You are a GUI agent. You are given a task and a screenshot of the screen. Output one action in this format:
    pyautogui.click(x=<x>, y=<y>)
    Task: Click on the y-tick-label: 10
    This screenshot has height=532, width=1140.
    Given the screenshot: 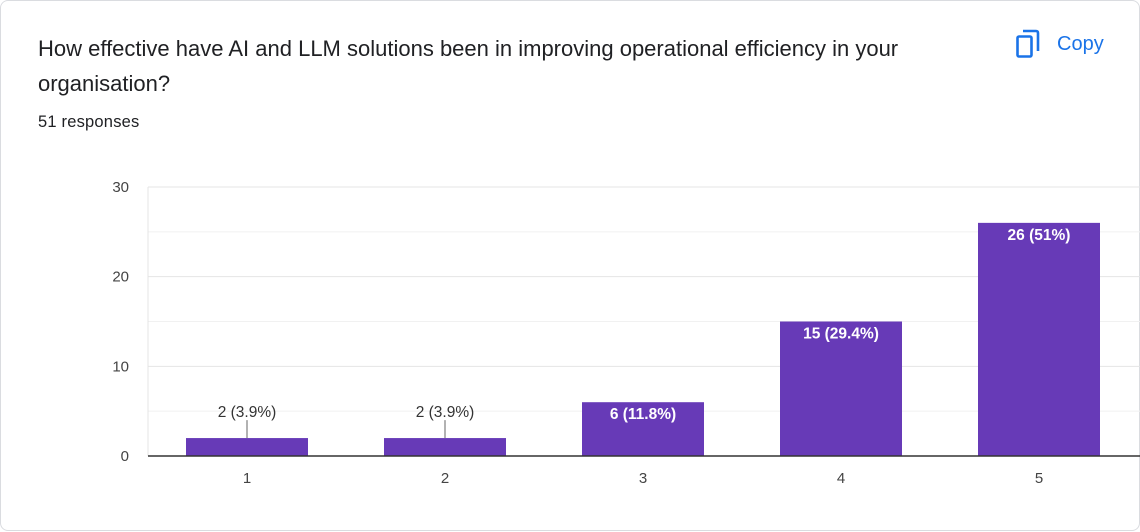 What is the action you would take?
    pyautogui.click(x=120, y=366)
    